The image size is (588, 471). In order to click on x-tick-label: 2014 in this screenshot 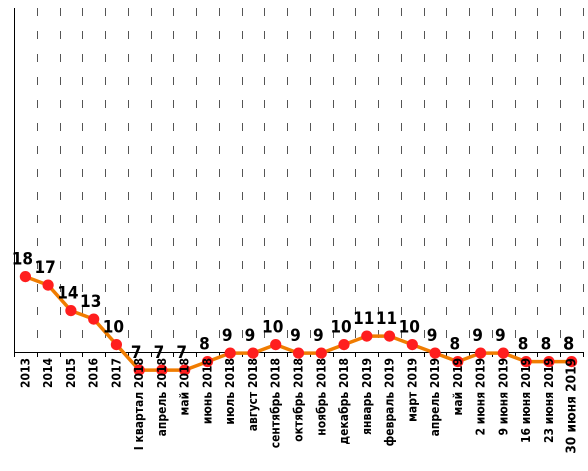, I will do `click(48, 373)`.